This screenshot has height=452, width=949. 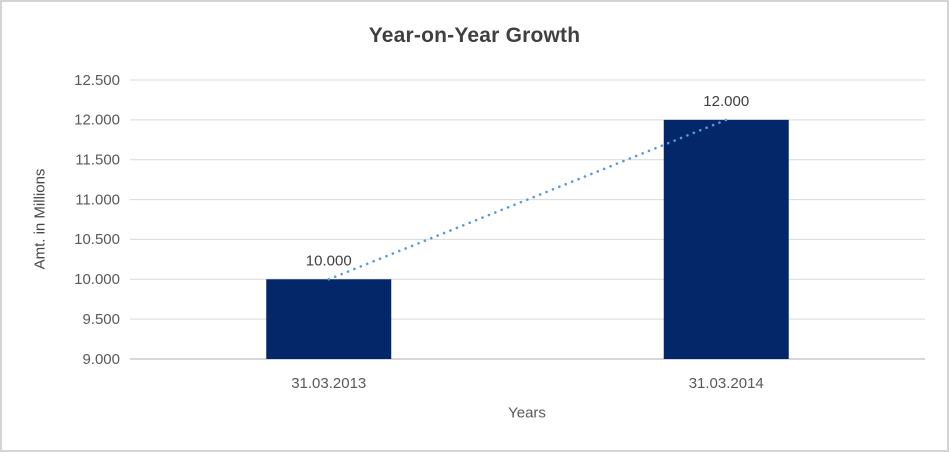 I want to click on chart-title: Year-on-Year Growth, so click(x=474, y=35).